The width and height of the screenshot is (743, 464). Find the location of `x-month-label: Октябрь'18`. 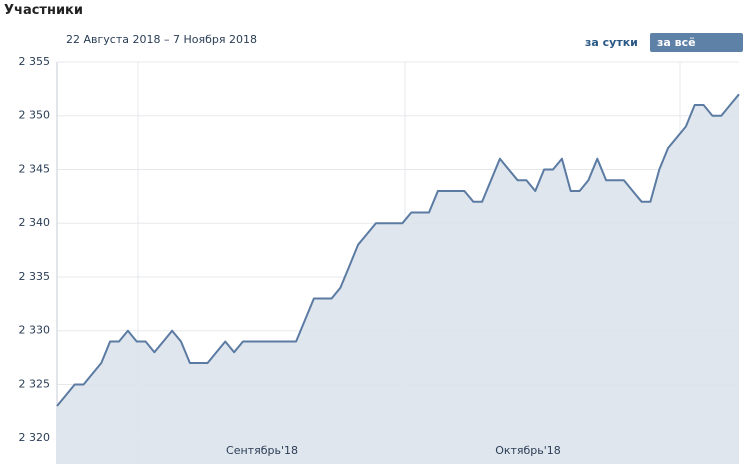

x-month-label: Октябрь'18 is located at coordinates (528, 450).